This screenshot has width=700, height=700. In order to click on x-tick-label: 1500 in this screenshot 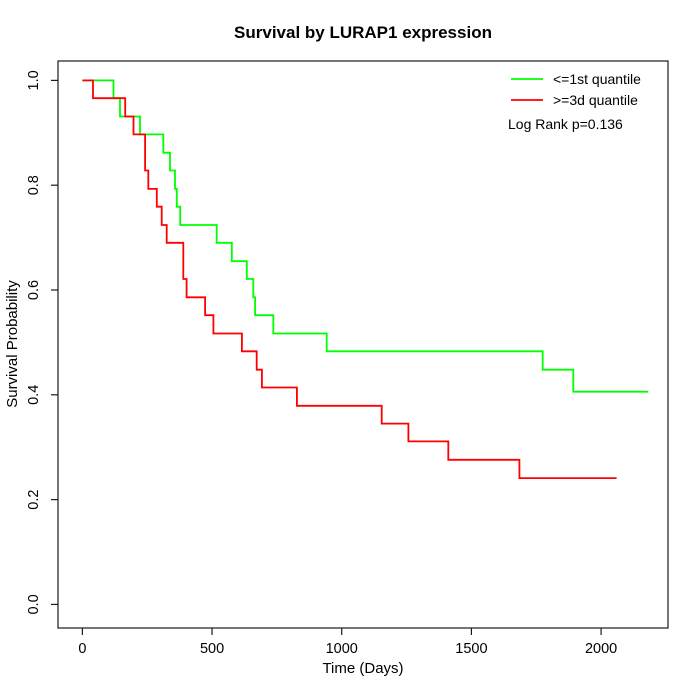, I will do `click(471, 649)`.